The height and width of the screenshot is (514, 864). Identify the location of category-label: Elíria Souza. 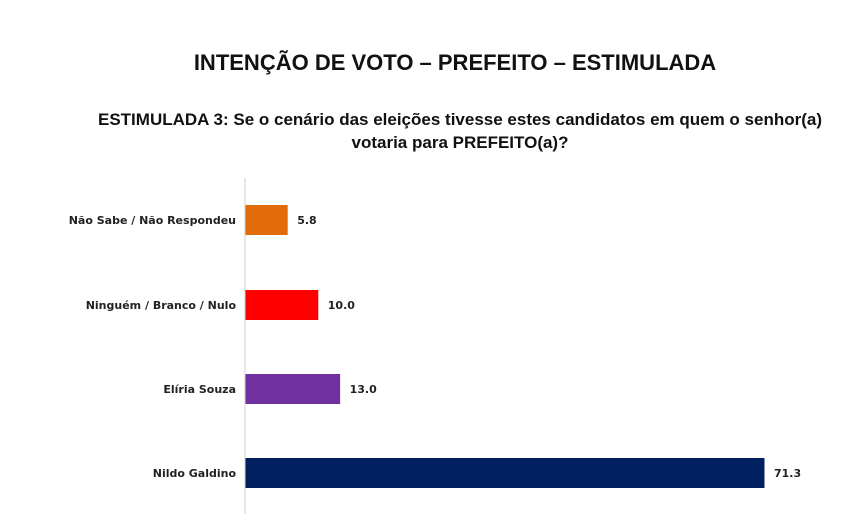
(199, 389).